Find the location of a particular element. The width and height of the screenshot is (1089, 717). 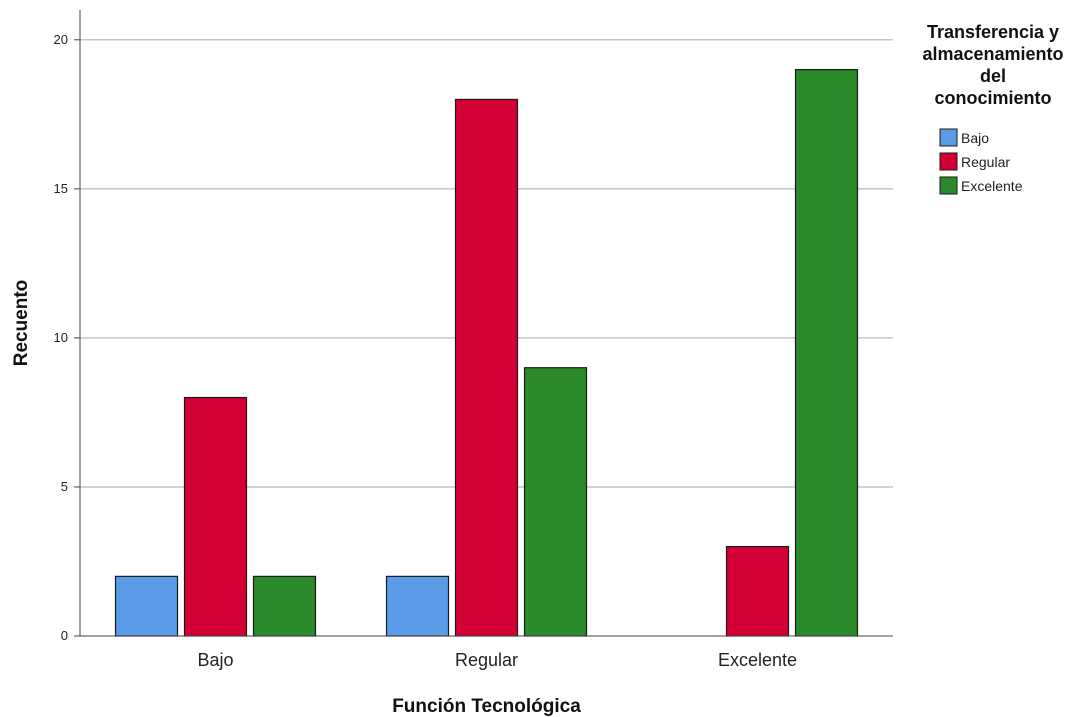

x-category-labels: Bajo Regular Excelente is located at coordinates (497, 660).